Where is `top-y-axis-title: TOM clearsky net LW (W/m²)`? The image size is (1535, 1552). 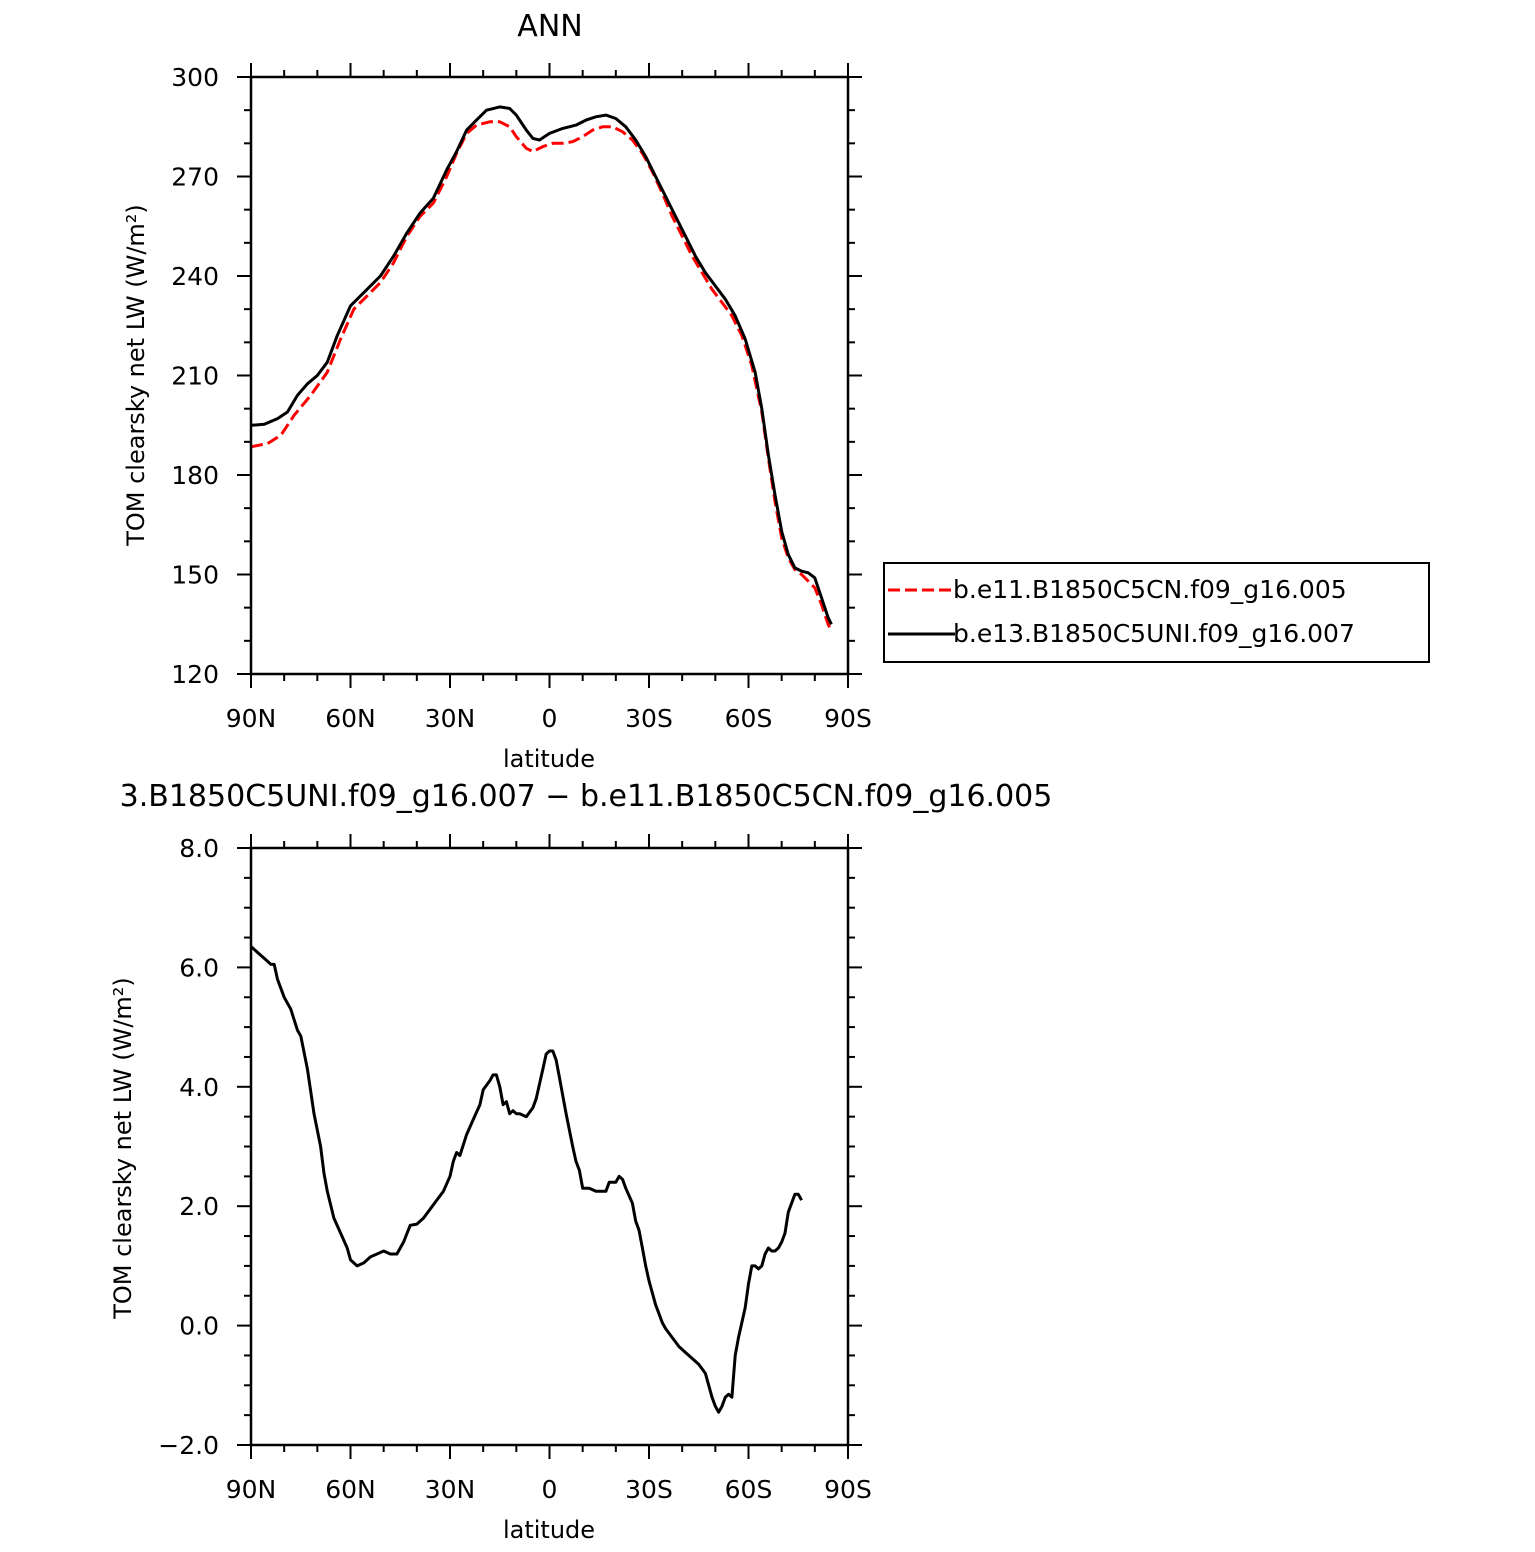 top-y-axis-title: TOM clearsky net LW (W/m²) is located at coordinates (136, 375).